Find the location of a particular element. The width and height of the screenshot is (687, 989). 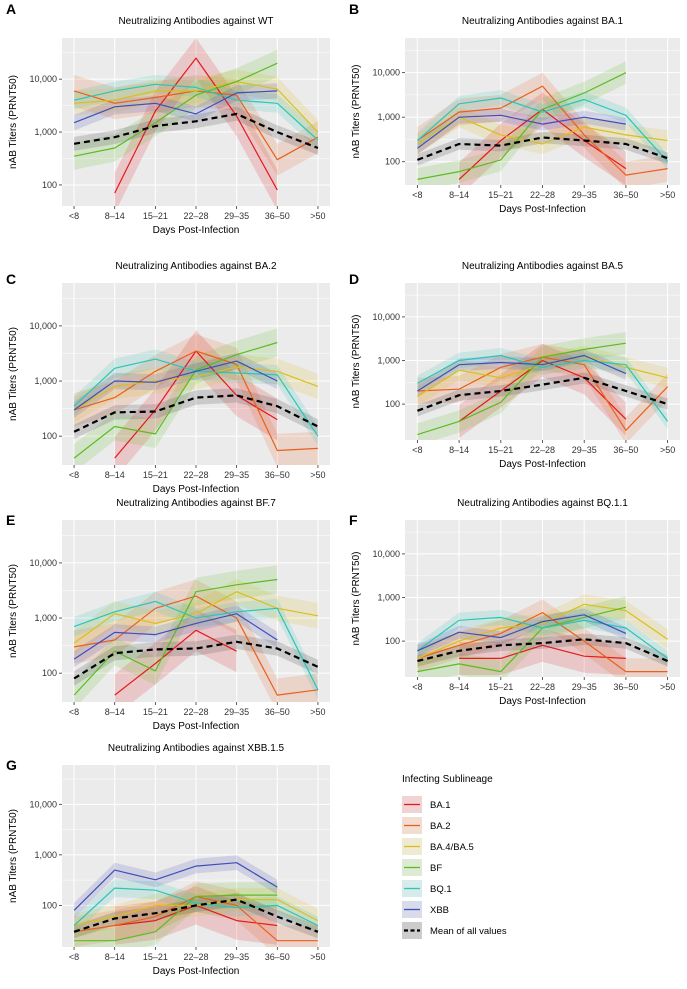

legend-label: BA.1 is located at coordinates (440, 805).